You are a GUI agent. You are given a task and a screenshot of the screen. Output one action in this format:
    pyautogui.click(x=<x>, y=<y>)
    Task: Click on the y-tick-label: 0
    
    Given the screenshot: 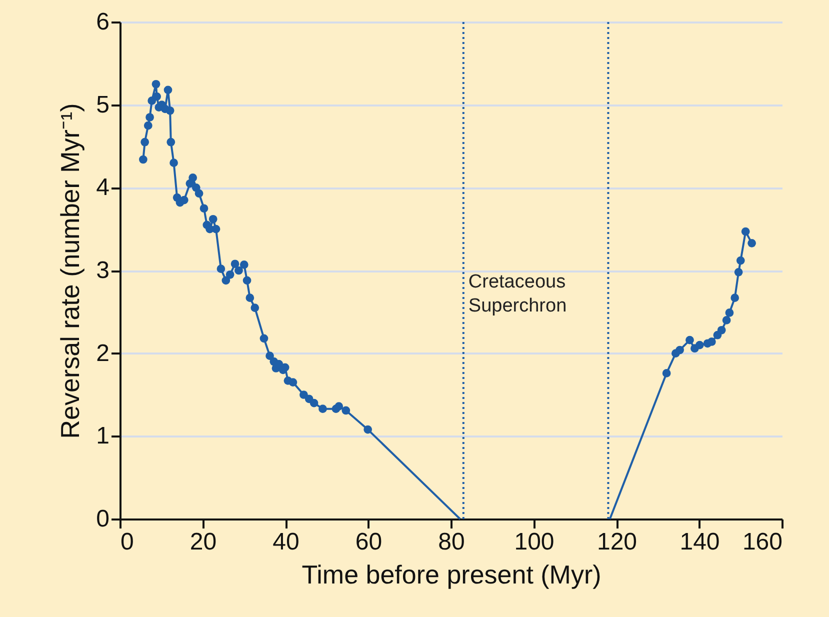 What is the action you would take?
    pyautogui.click(x=103, y=519)
    